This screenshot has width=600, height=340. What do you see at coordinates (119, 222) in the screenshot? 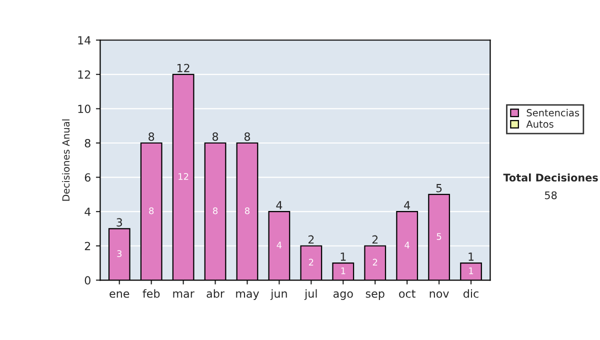
I see `total-label: 3` at bounding box center [119, 222].